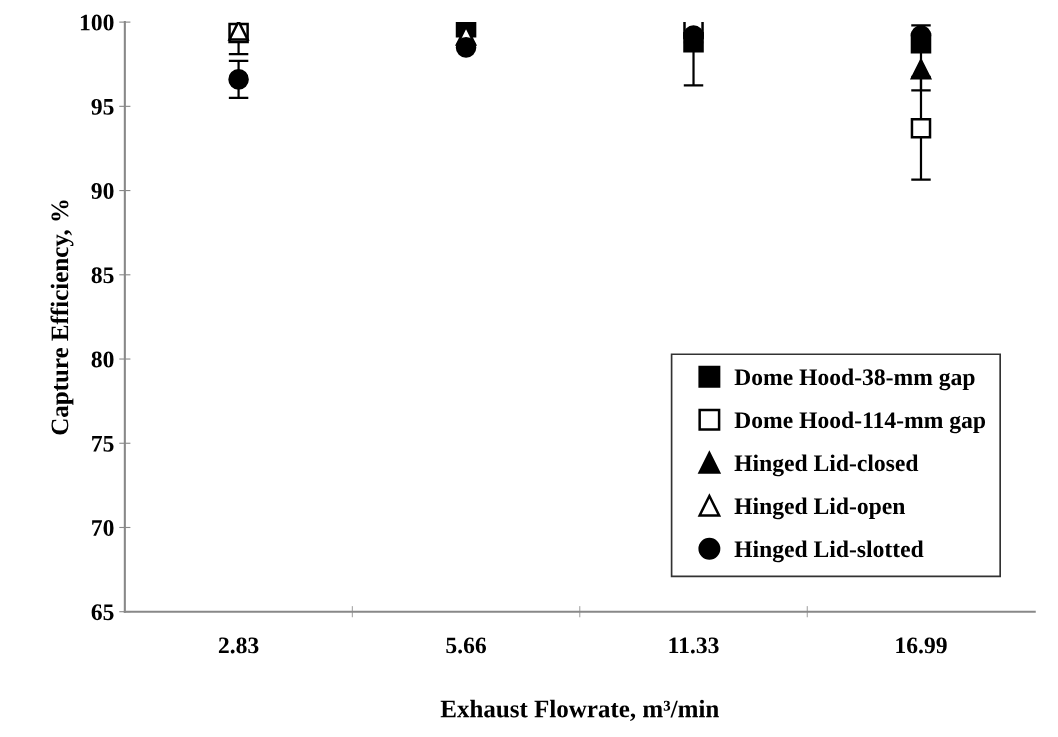 The width and height of the screenshot is (1058, 737). I want to click on x-tick-label: 5.66, so click(466, 645).